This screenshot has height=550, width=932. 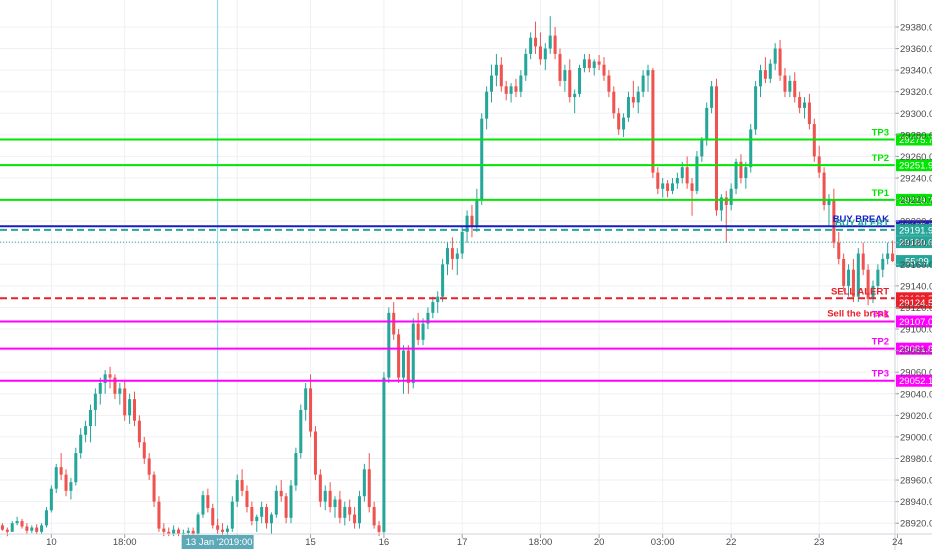 I want to click on y-tick-label: 28980.0, so click(x=916, y=459).